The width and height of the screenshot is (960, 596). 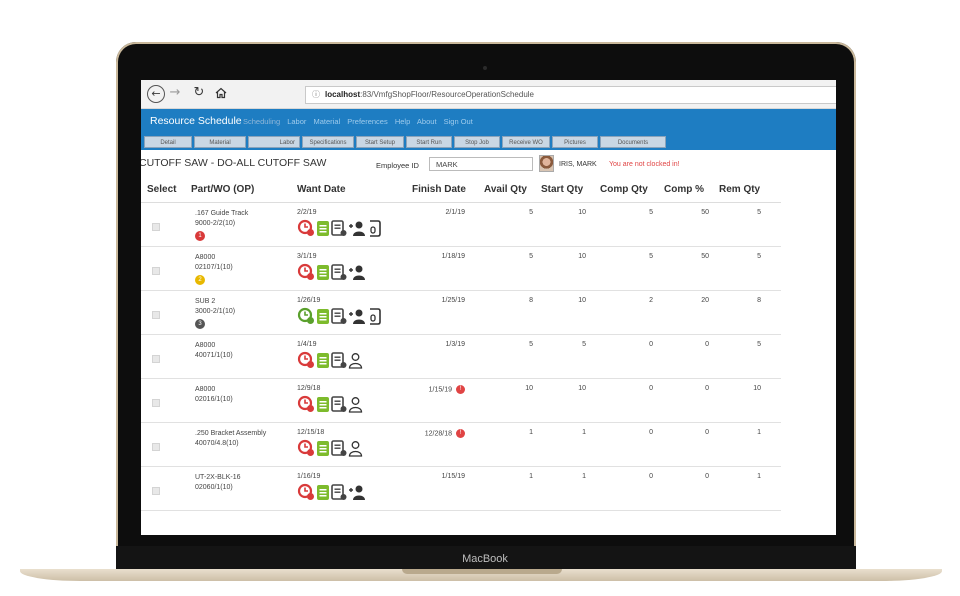 I want to click on tab-detail: Detail, so click(x=168, y=142).